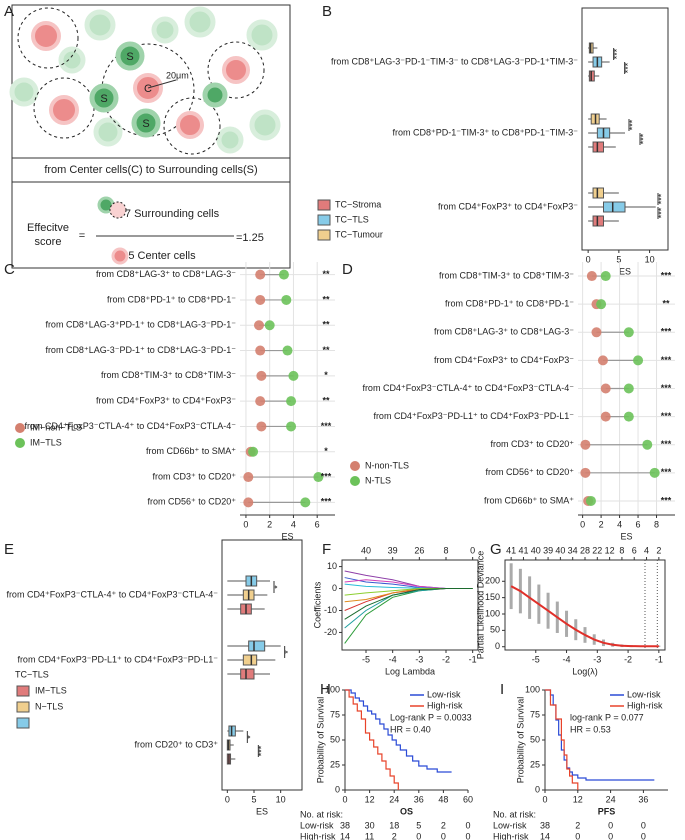  What do you see at coordinates (358, 204) in the screenshot?
I see `legend-label: TC−Stroma` at bounding box center [358, 204].